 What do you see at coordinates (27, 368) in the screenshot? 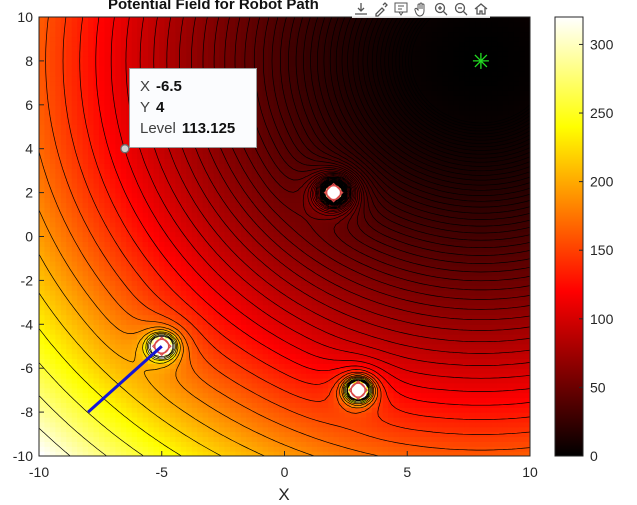
I see `y-tick-label: -6` at bounding box center [27, 368].